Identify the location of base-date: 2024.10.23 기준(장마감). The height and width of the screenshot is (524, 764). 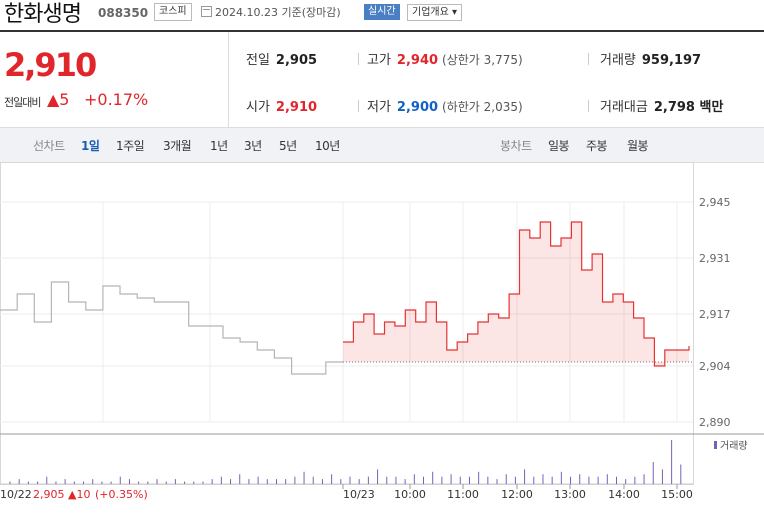
(278, 12).